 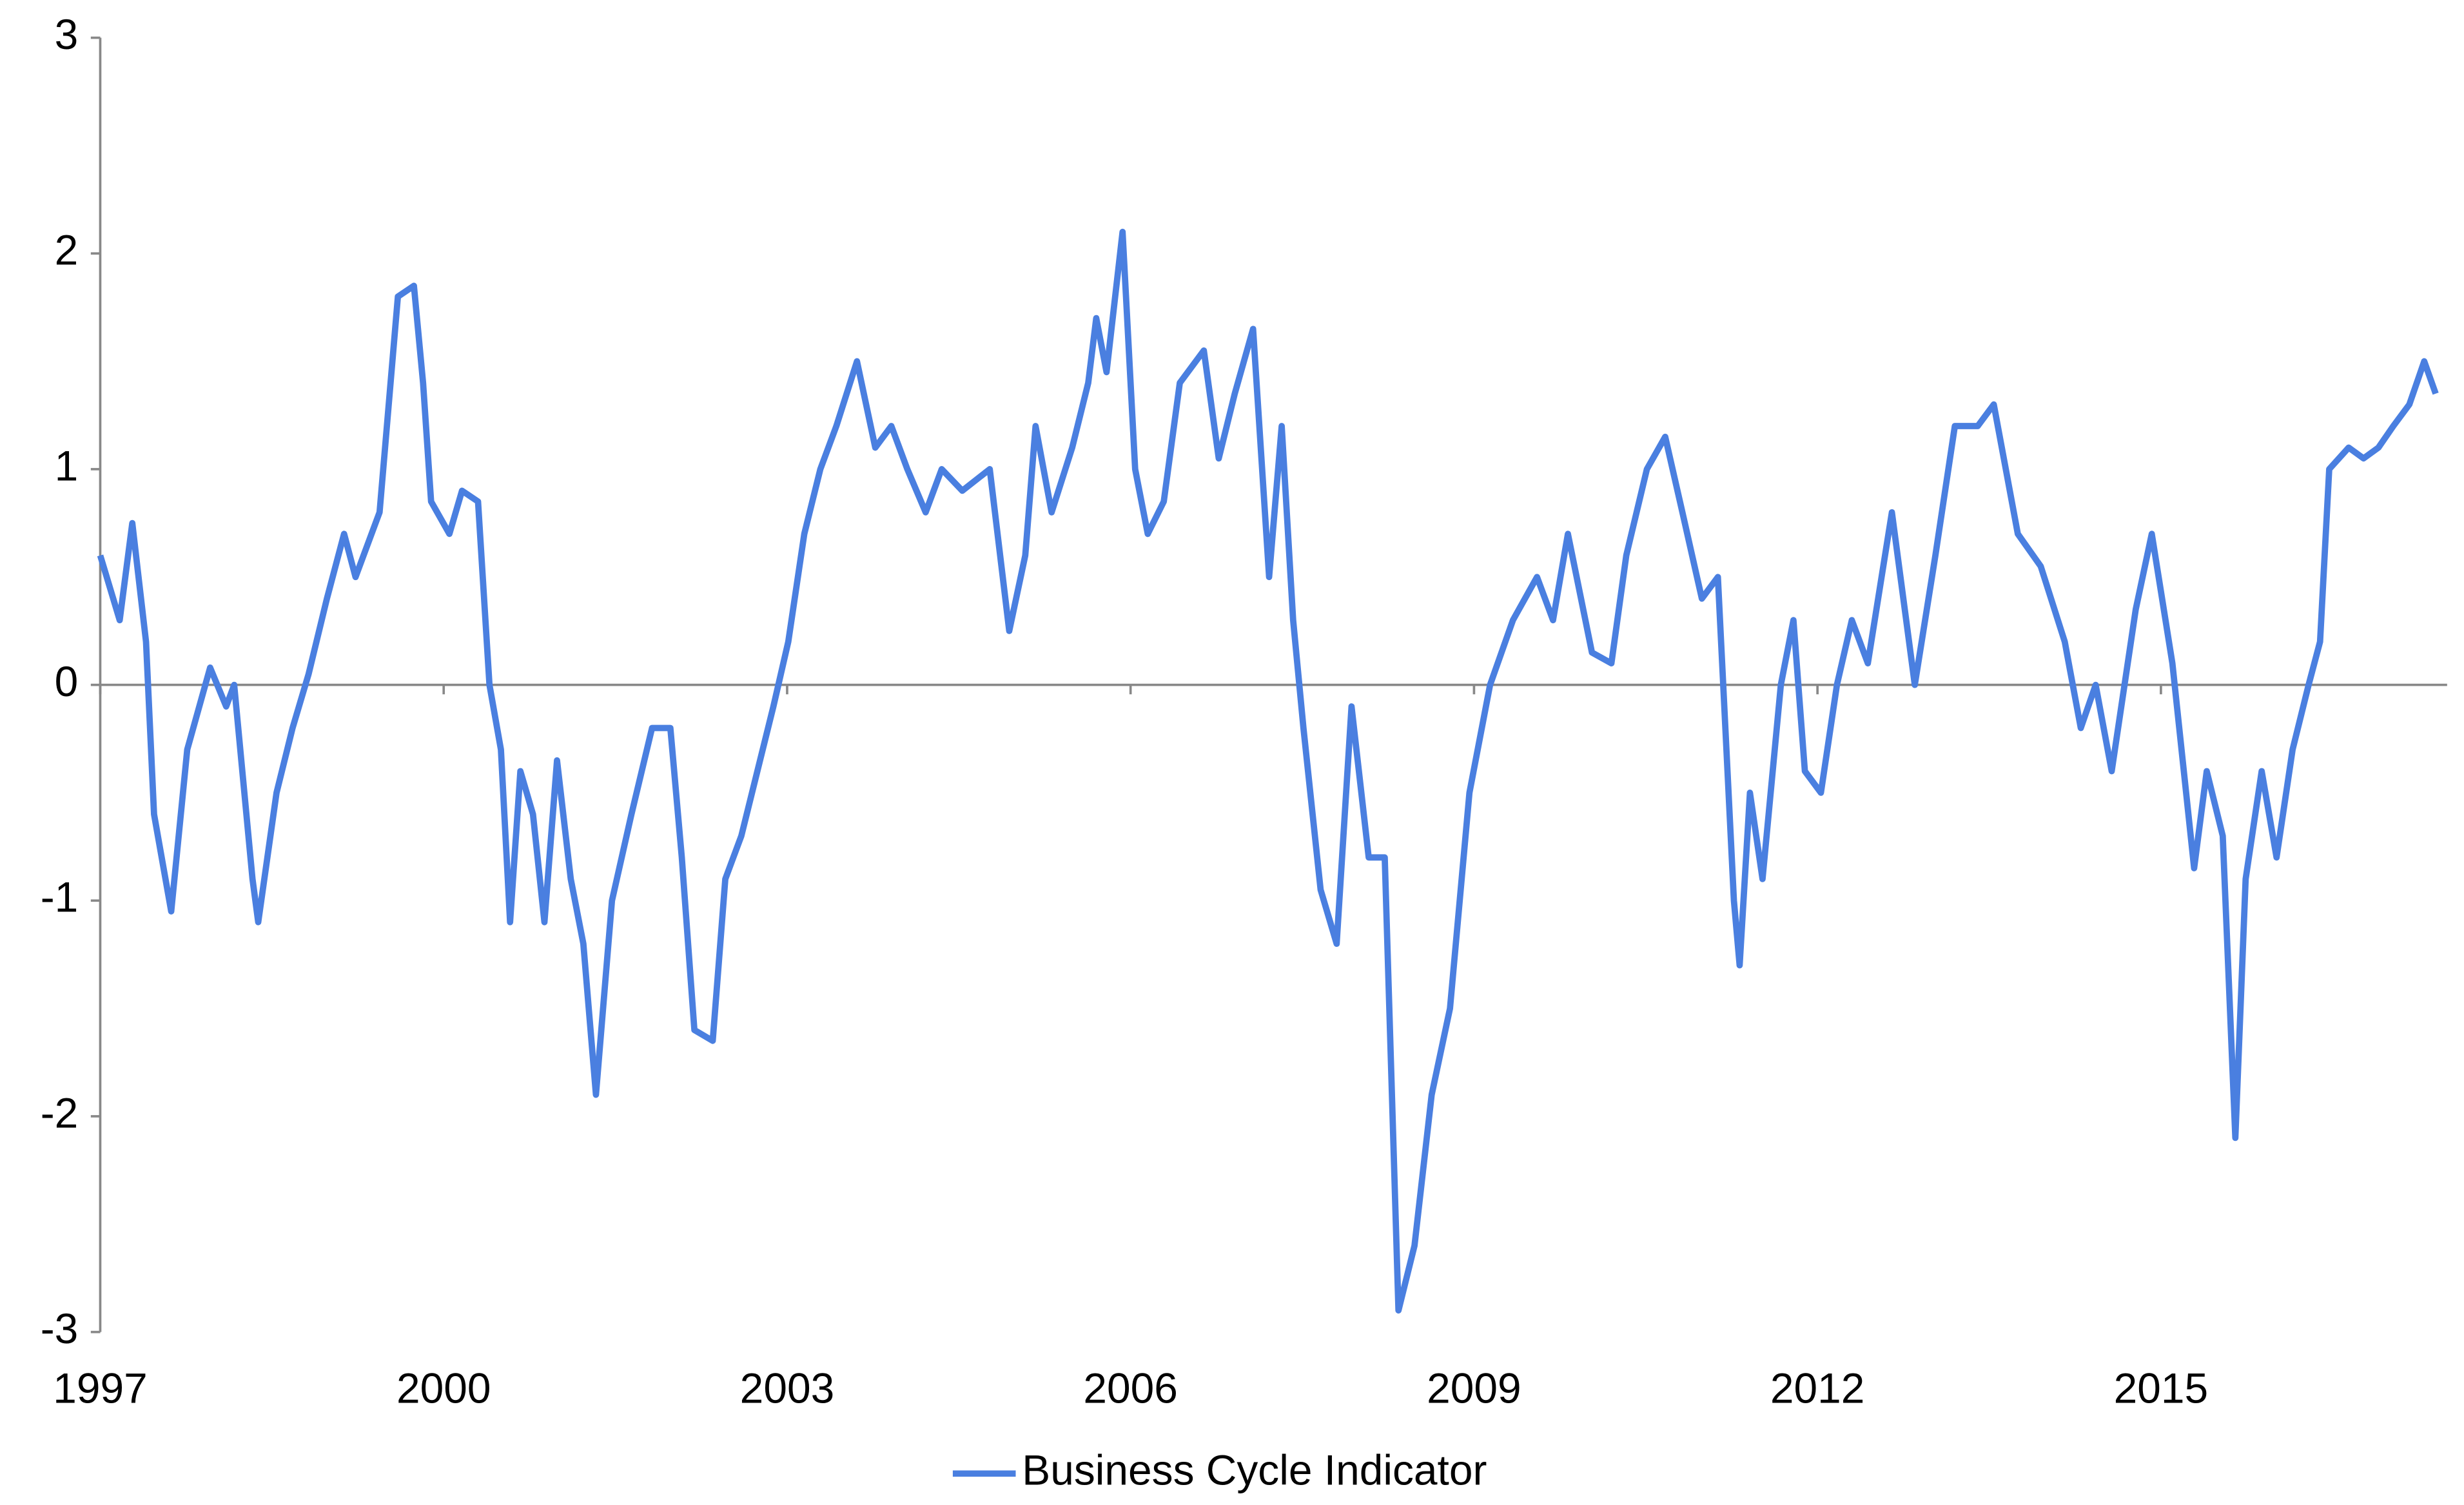 I want to click on x-tick-label: 2000, so click(x=443, y=1388).